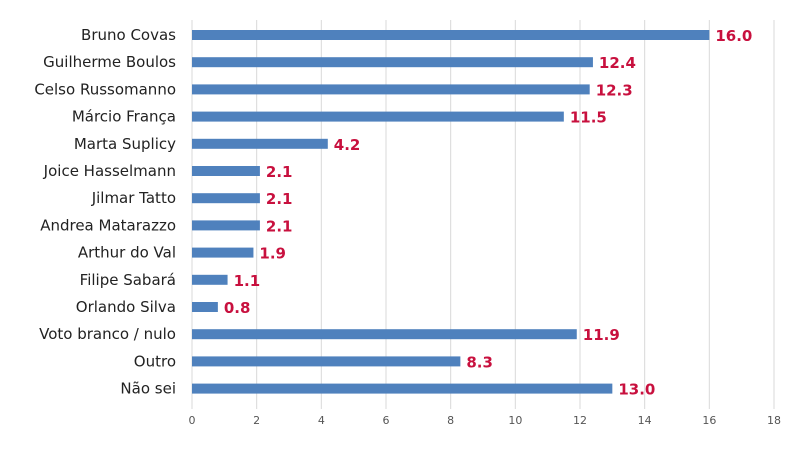  Describe the element at coordinates (109, 171) in the screenshot. I see `category-label: Joice Hasselmann` at that location.